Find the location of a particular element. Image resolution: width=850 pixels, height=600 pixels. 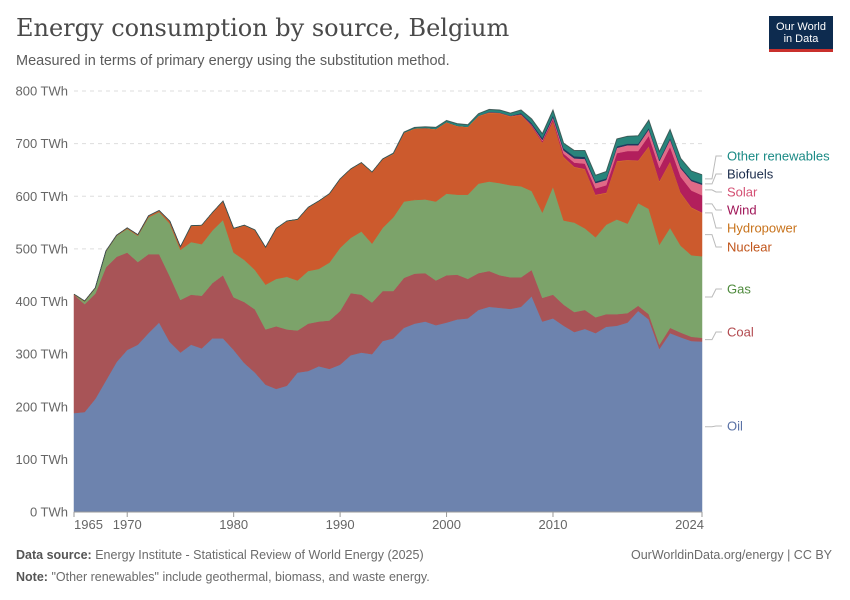

legend-item-biofuels: Biofuels is located at coordinates (739, 176).